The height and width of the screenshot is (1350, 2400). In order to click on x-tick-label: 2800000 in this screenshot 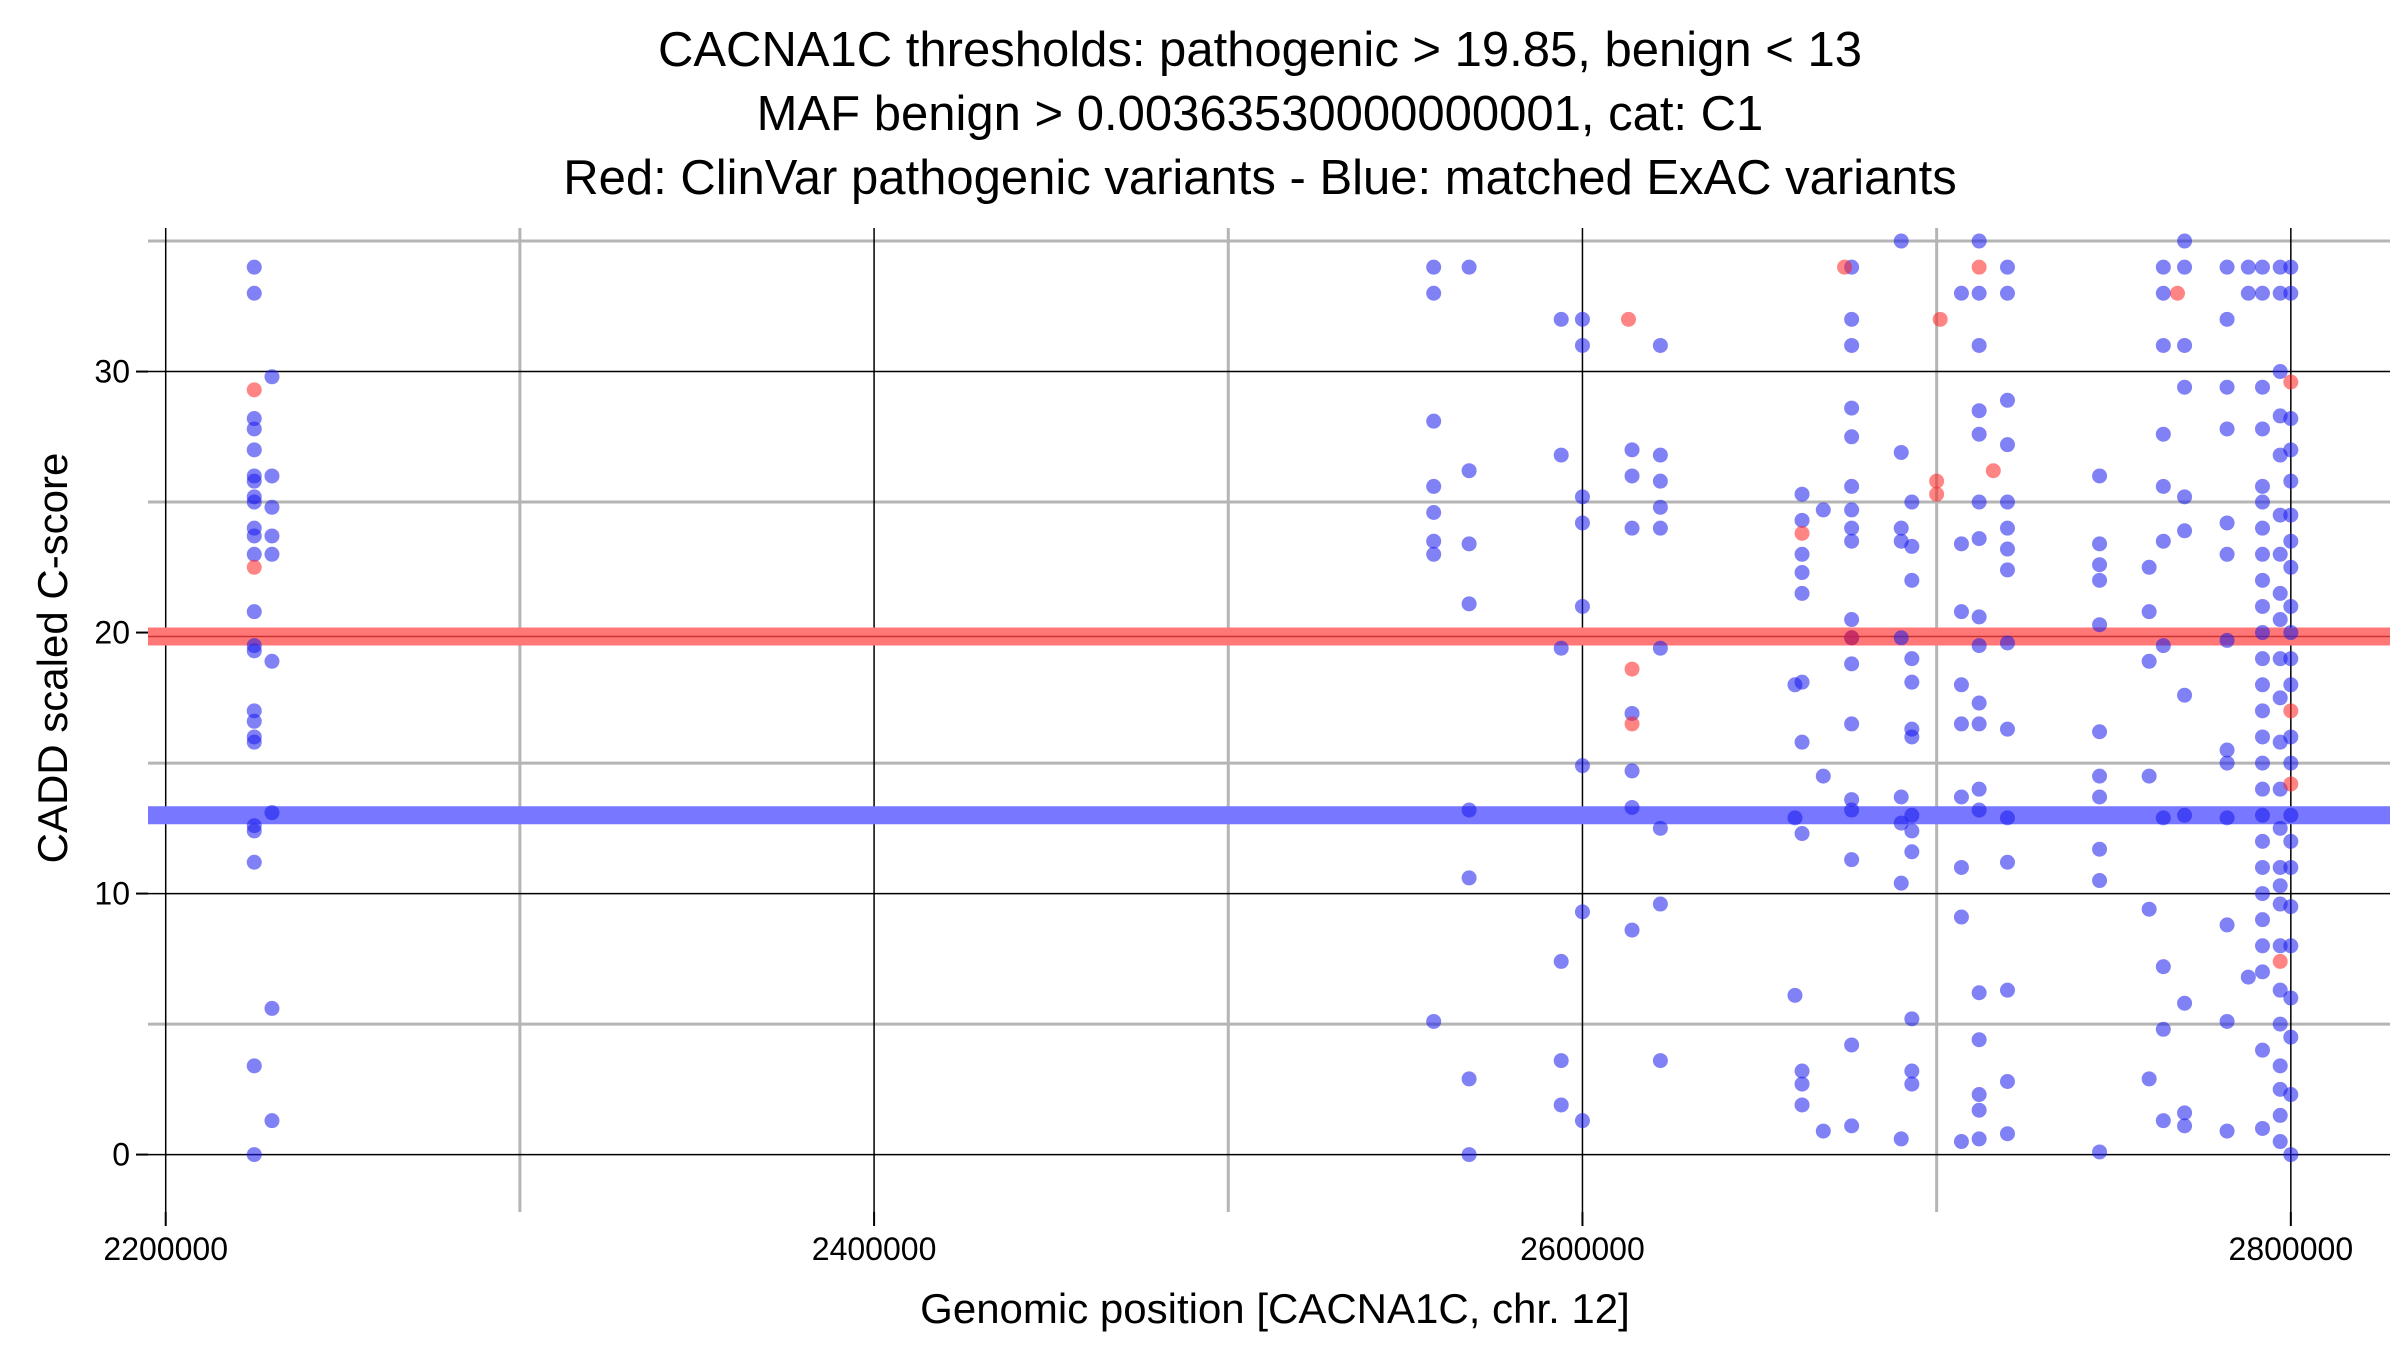, I will do `click(2291, 1249)`.